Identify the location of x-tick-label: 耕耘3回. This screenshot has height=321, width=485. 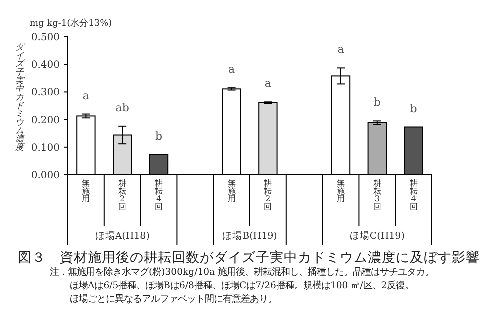
(377, 195).